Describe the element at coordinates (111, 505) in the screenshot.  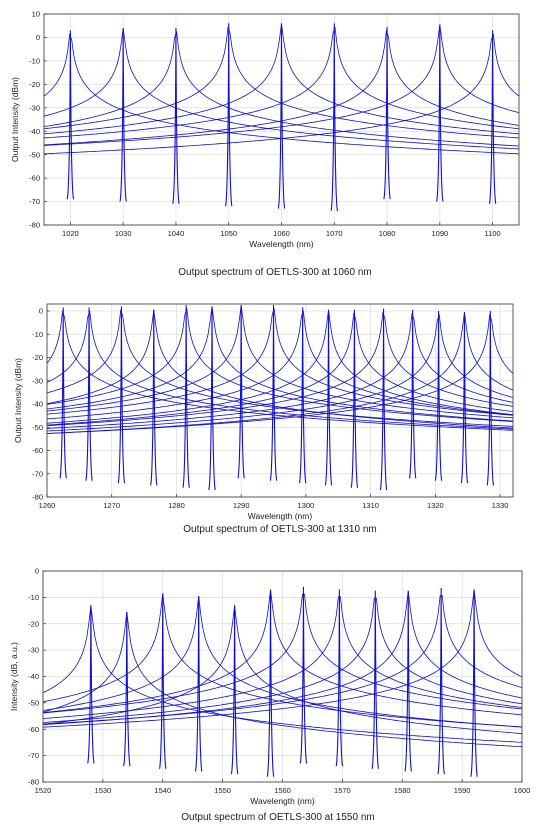
I see `x-tick-label: 1270` at that location.